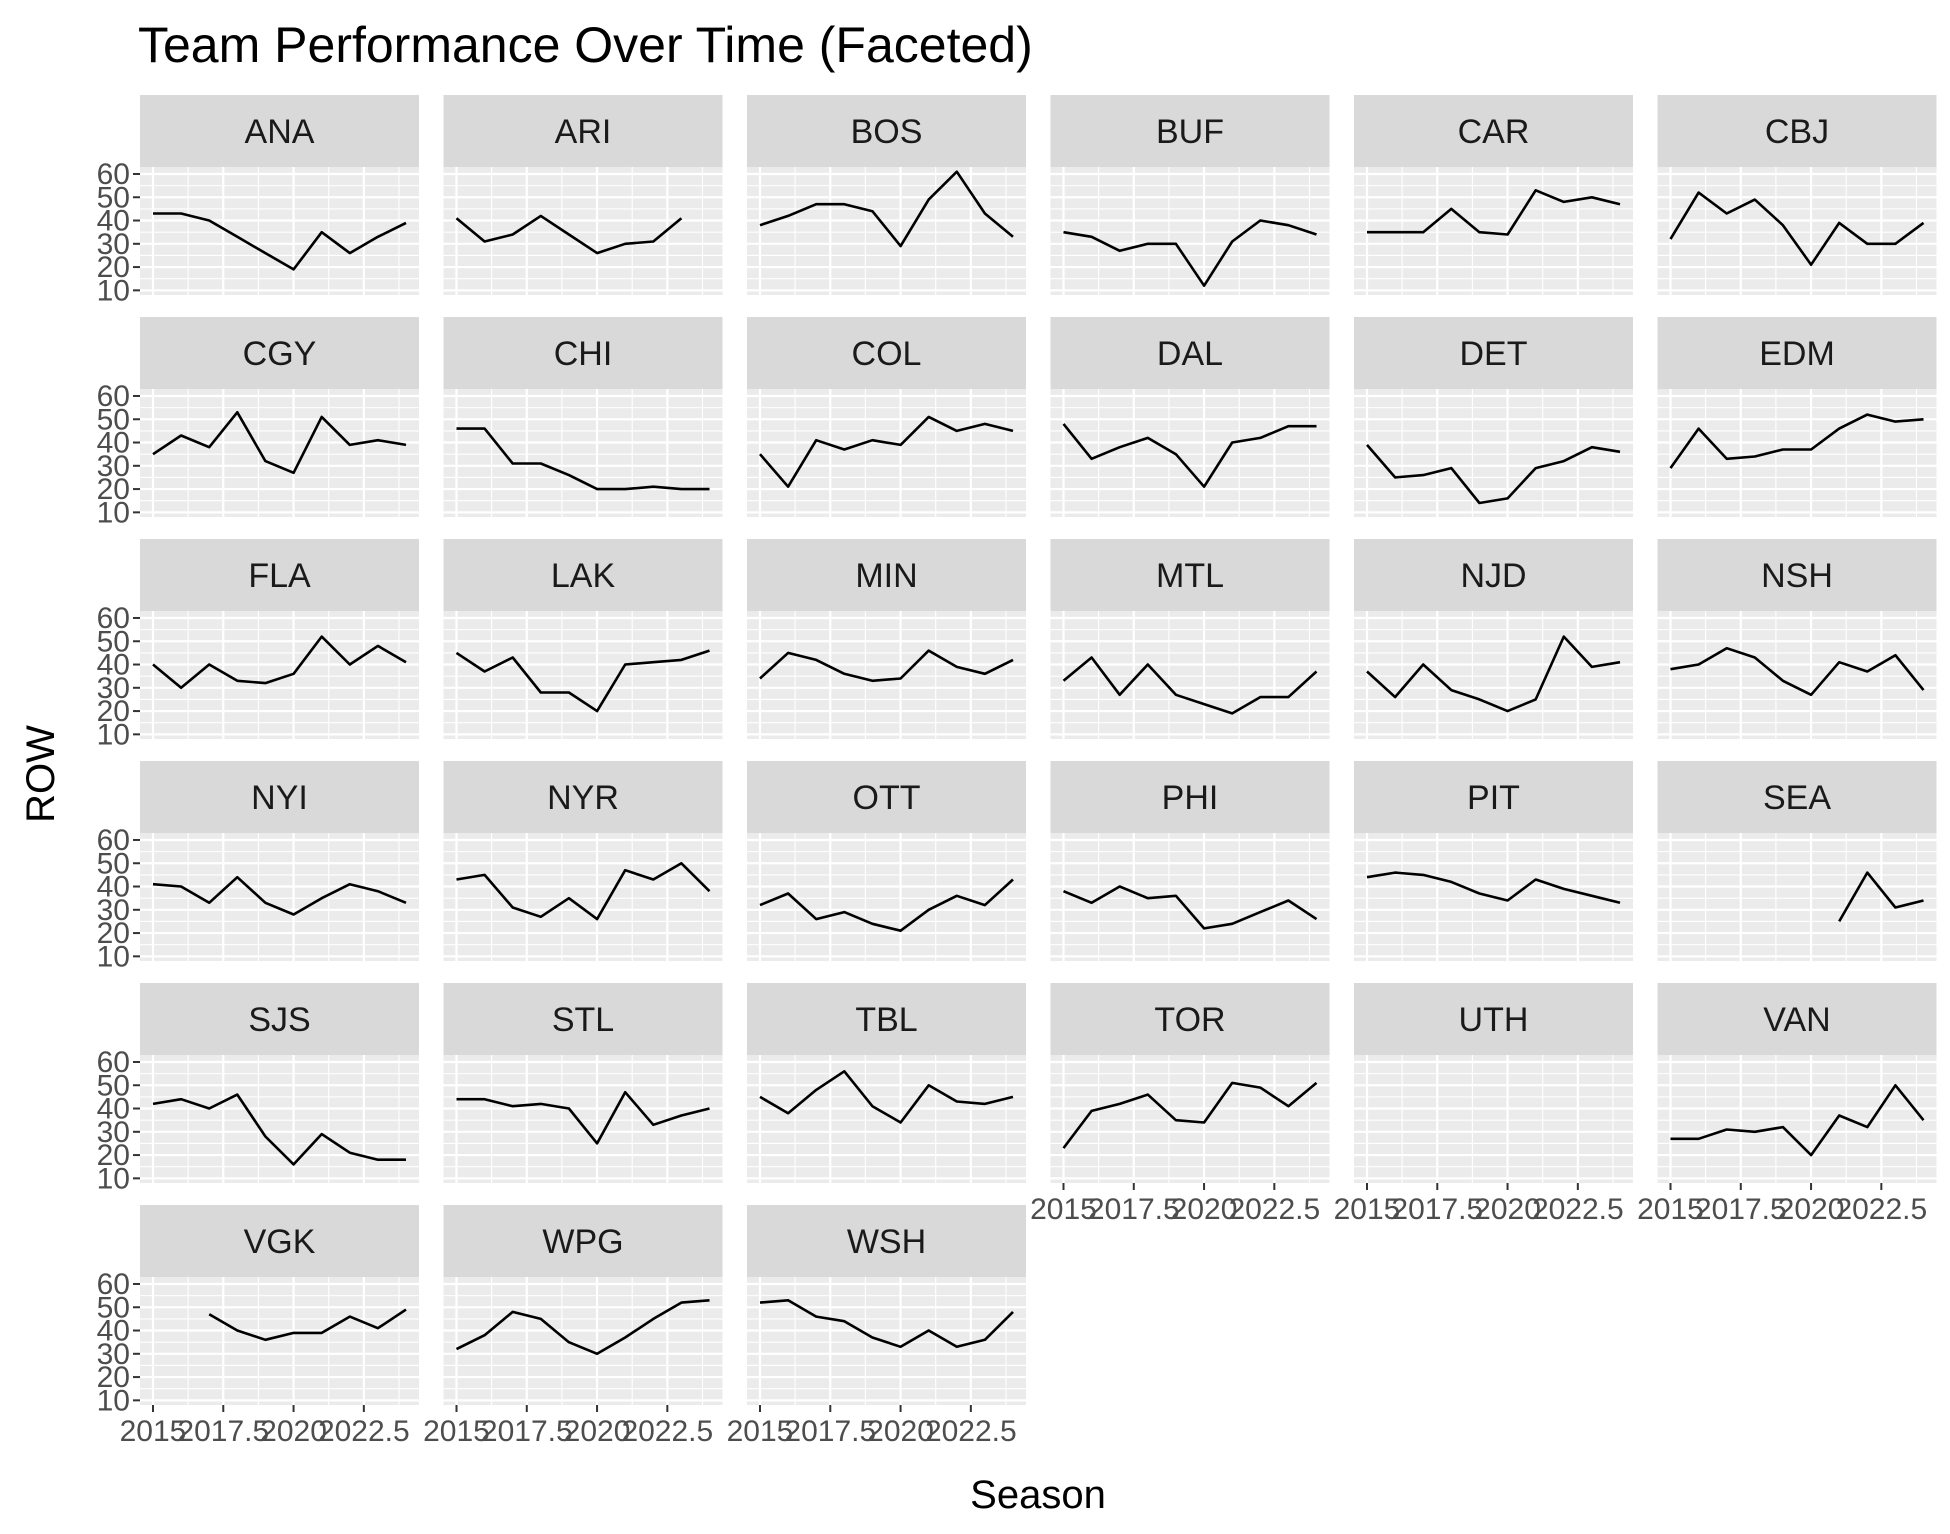 This screenshot has width=1950, height=1534. What do you see at coordinates (1797, 354) in the screenshot?
I see `facet-strip-label: EDM` at bounding box center [1797, 354].